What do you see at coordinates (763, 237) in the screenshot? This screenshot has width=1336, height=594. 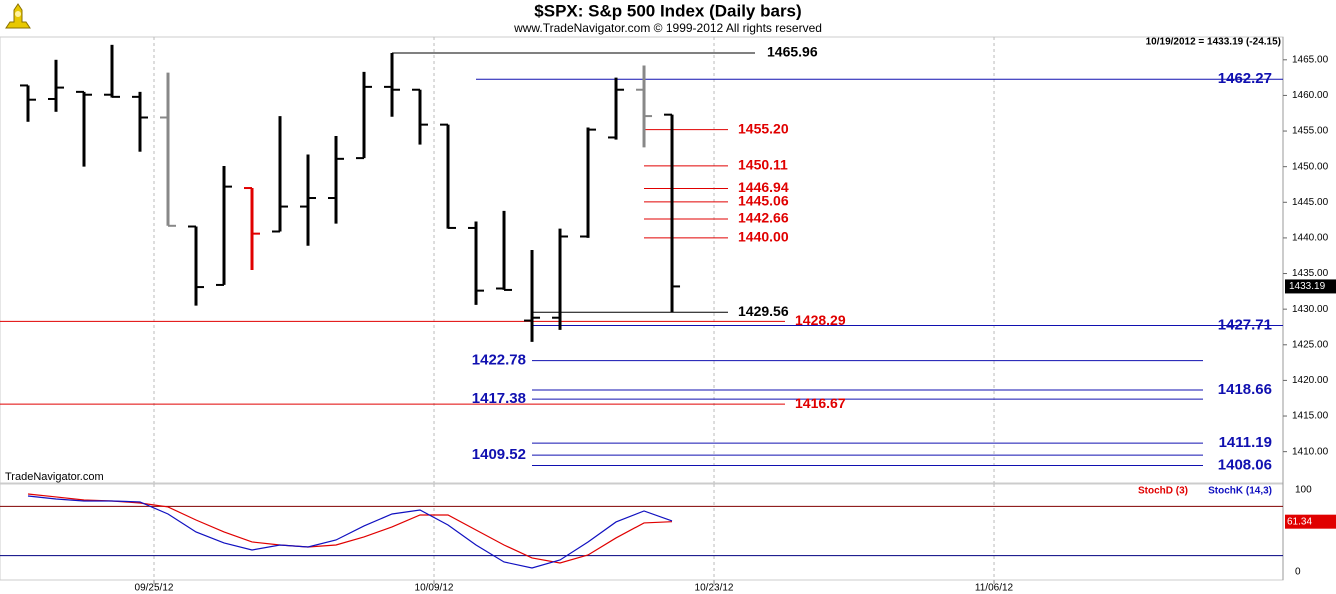 I see `level-label: 1440.00` at bounding box center [763, 237].